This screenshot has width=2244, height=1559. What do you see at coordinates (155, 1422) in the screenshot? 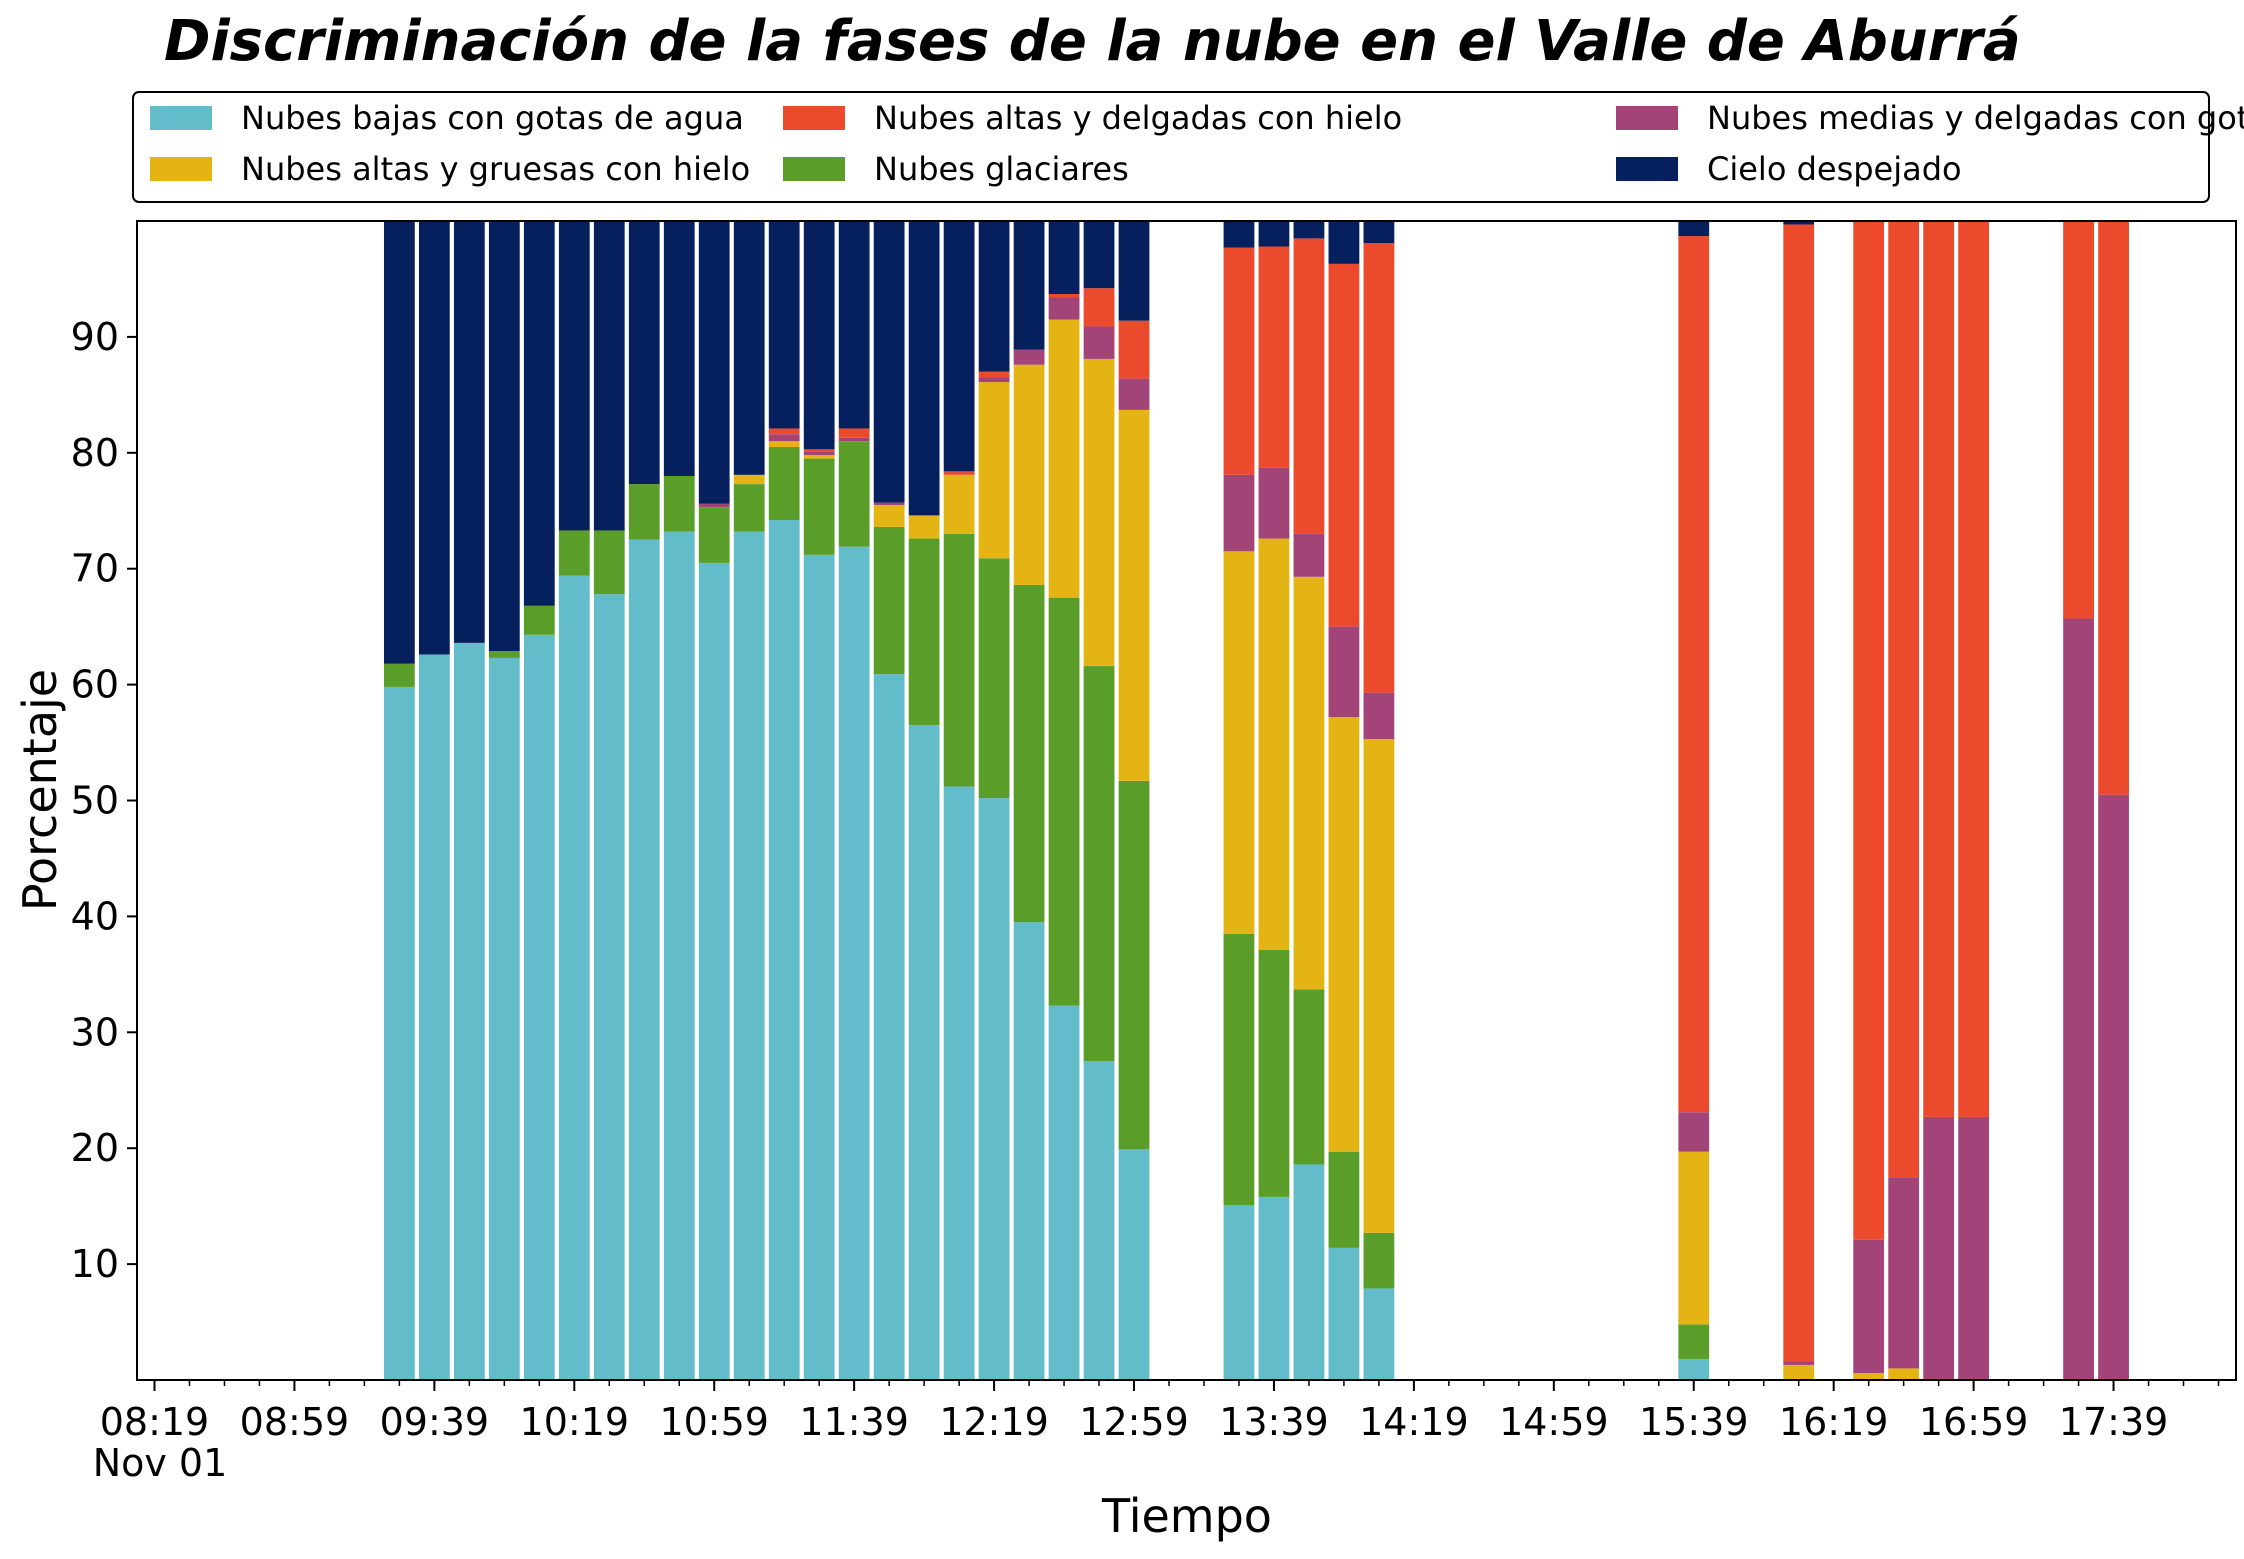
I see `x-tick-label: 08:19` at bounding box center [155, 1422].